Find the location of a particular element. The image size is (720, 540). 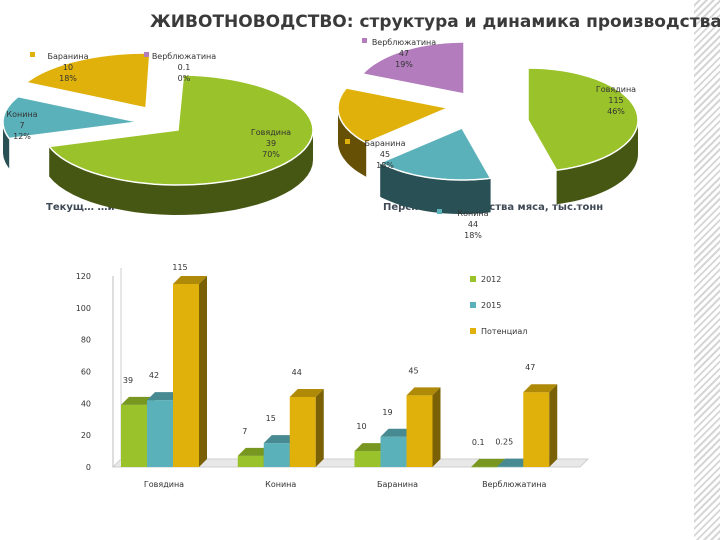

pie1-label-0-1: 39 is located at coordinates (271, 143).